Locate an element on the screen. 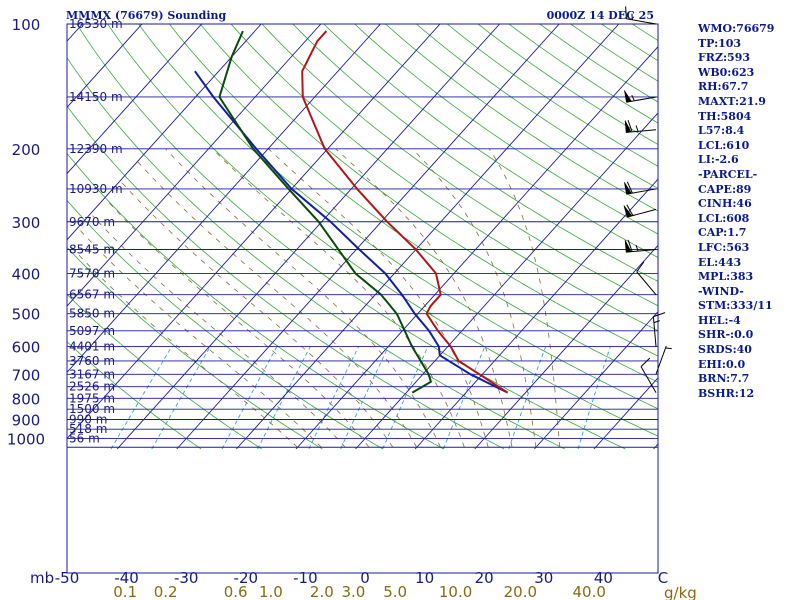  index-line: TP:103 is located at coordinates (720, 43).